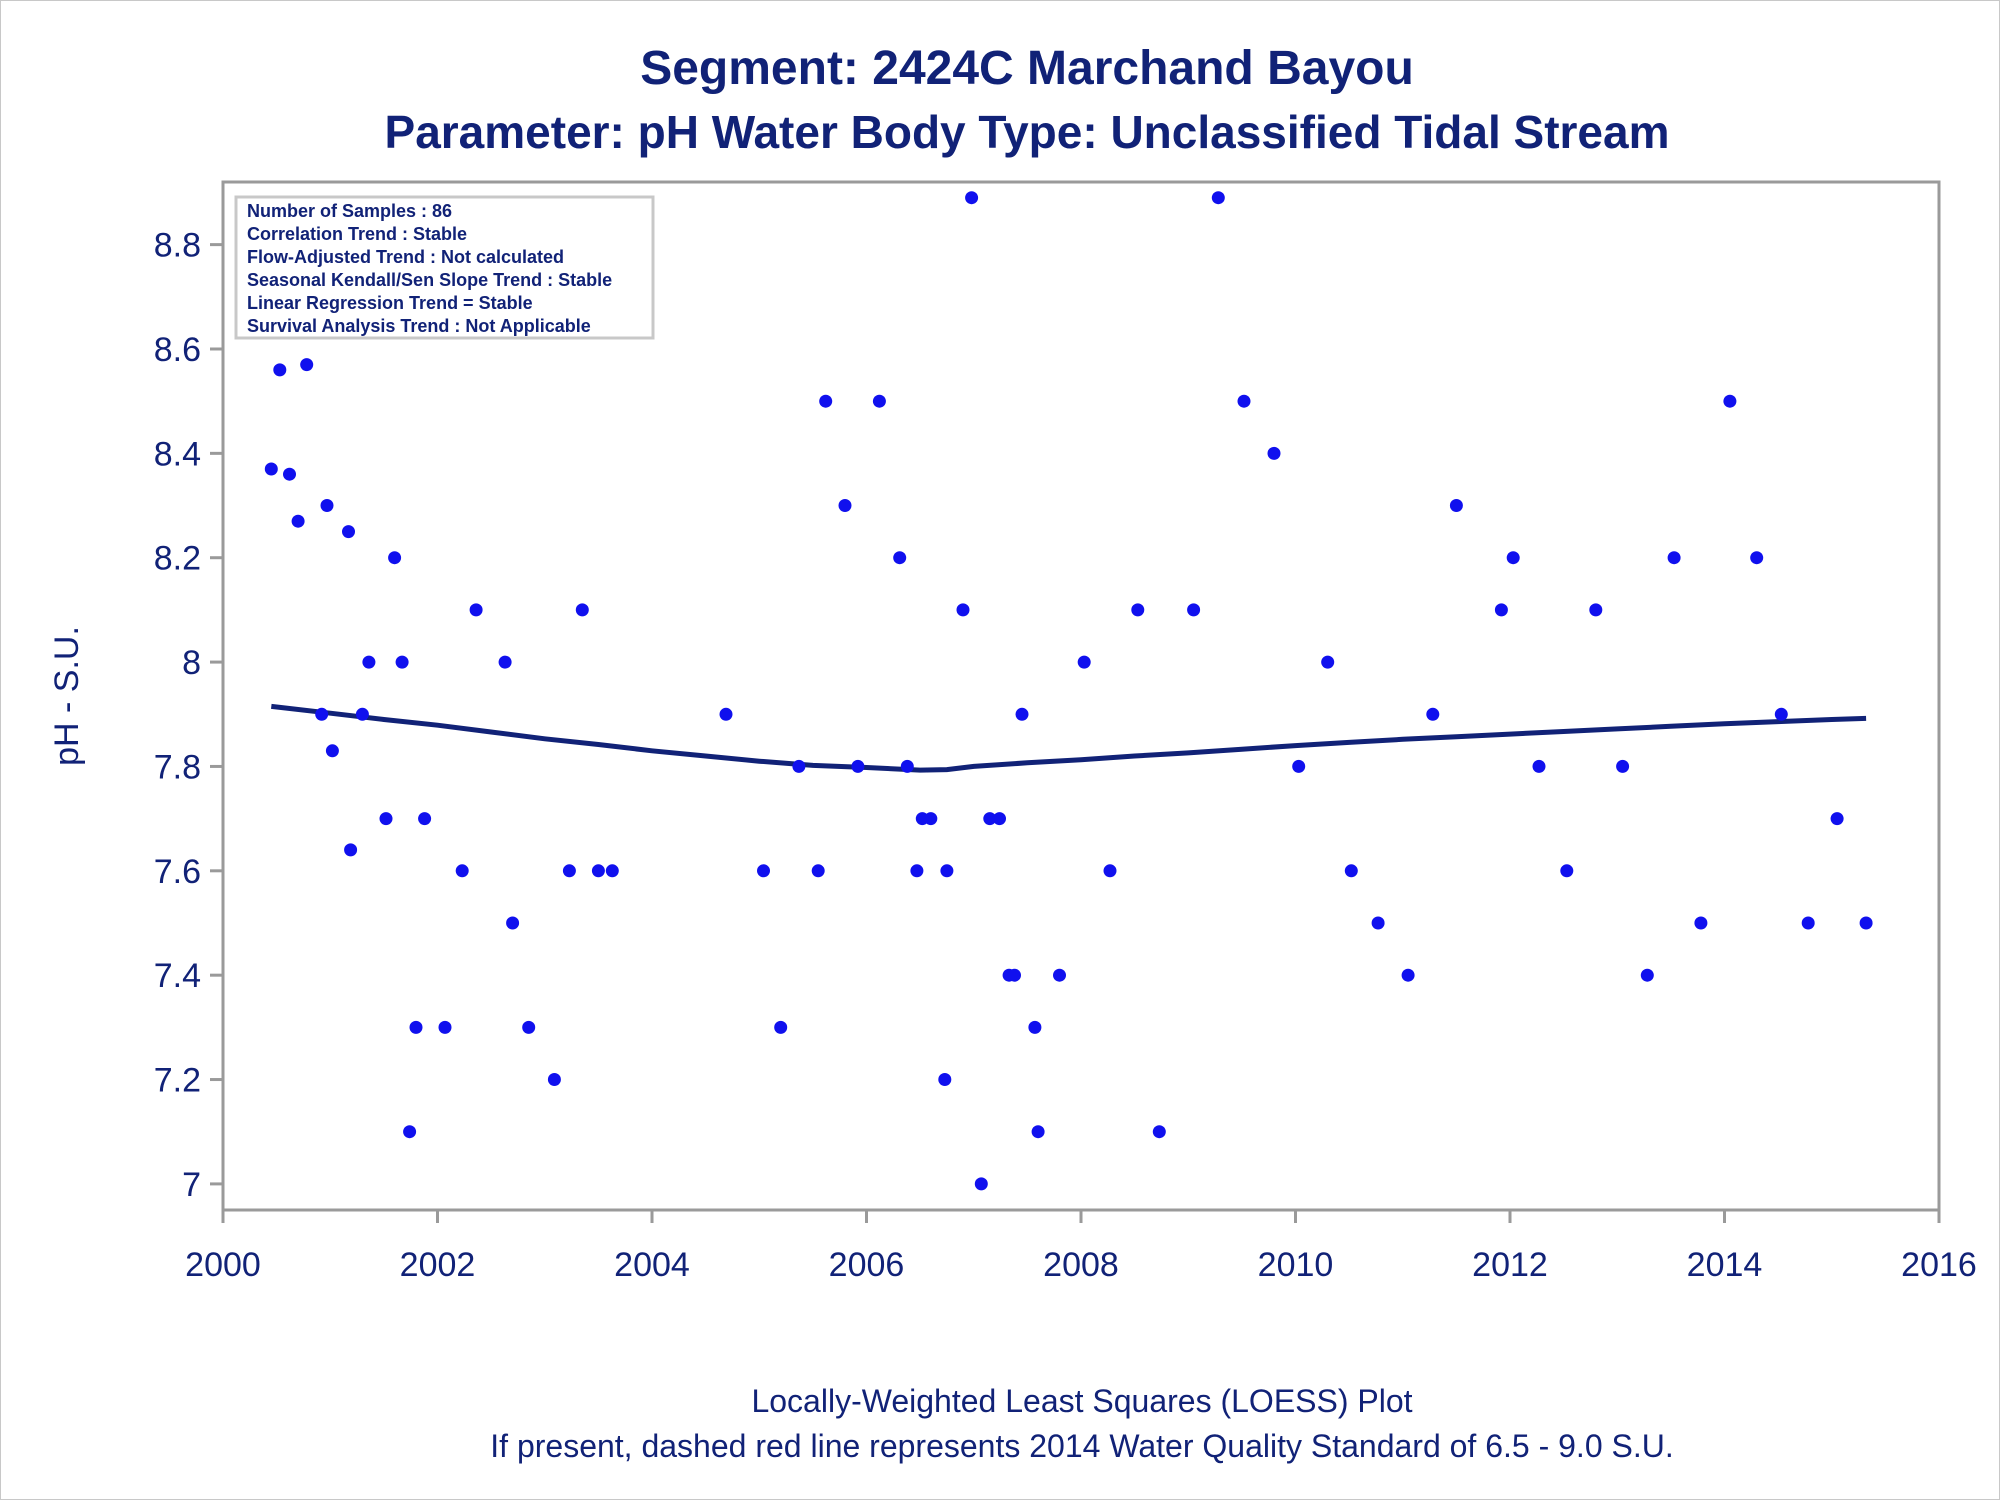 This screenshot has height=1500, width=2000. What do you see at coordinates (188, 715) in the screenshot?
I see `y-axis: 7 7.2 7.4 7.6 7.8 8 8.2 8.4 8.6 8.8` at bounding box center [188, 715].